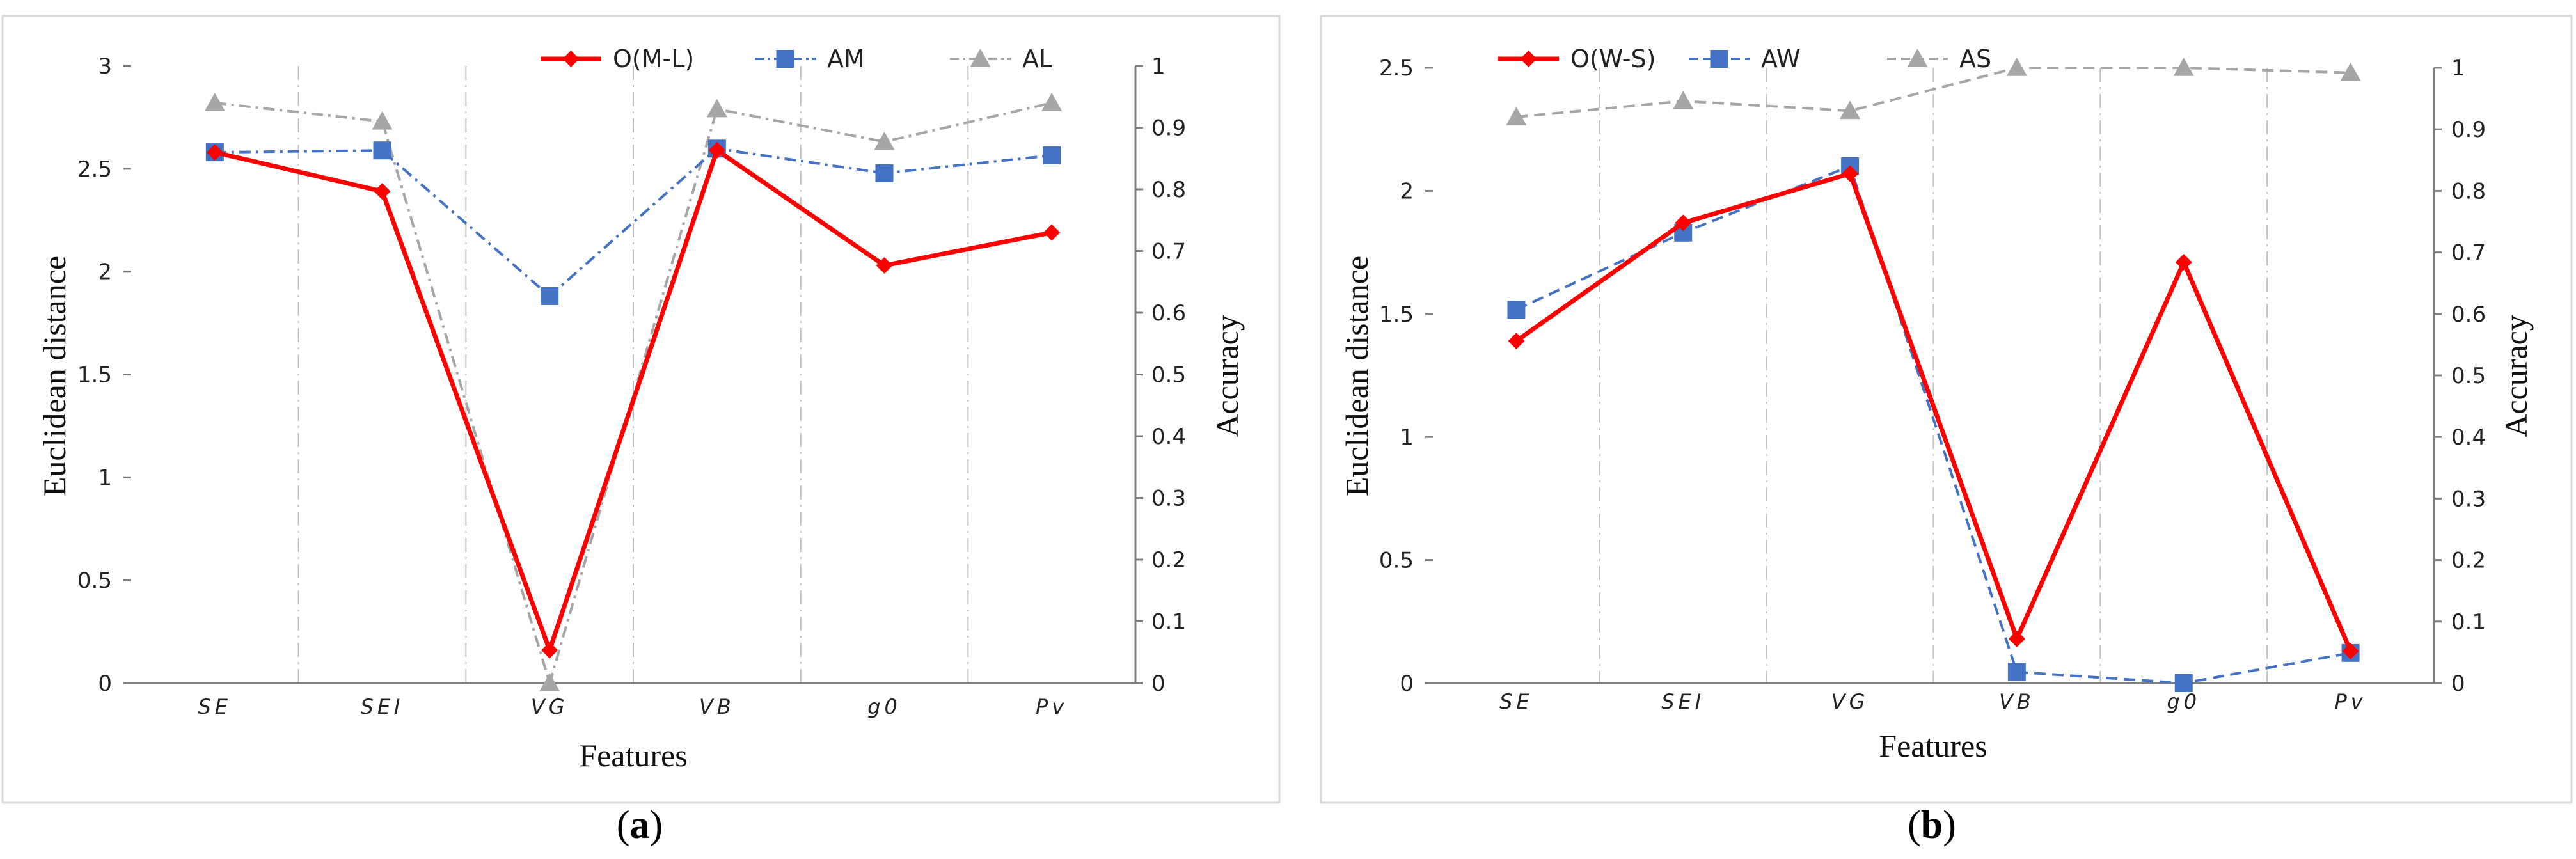 This screenshot has width=2576, height=859. Describe the element at coordinates (2458, 68) in the screenshot. I see `right-tick-label: 1` at that location.